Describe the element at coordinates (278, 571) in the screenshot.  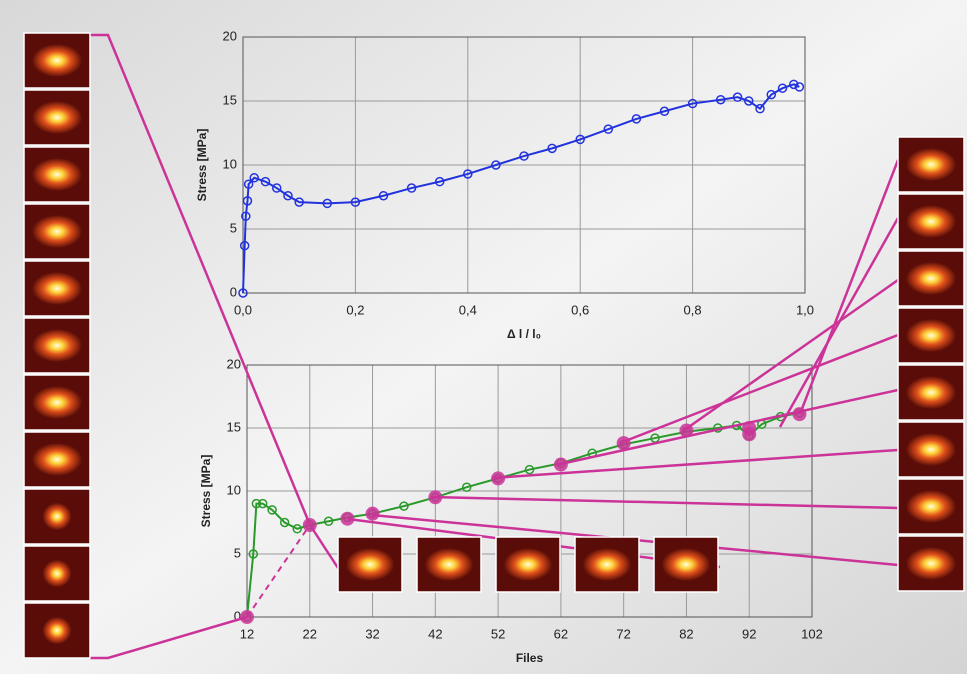
I see `dashed-link` at that location.